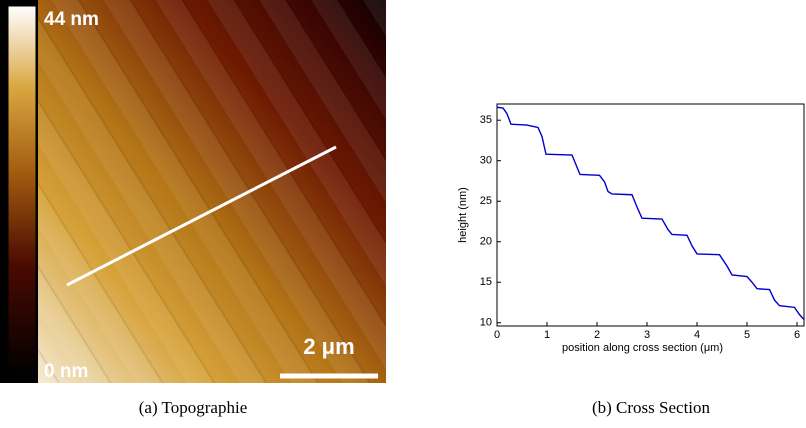  I want to click on x-tick-label: 1, so click(547, 335).